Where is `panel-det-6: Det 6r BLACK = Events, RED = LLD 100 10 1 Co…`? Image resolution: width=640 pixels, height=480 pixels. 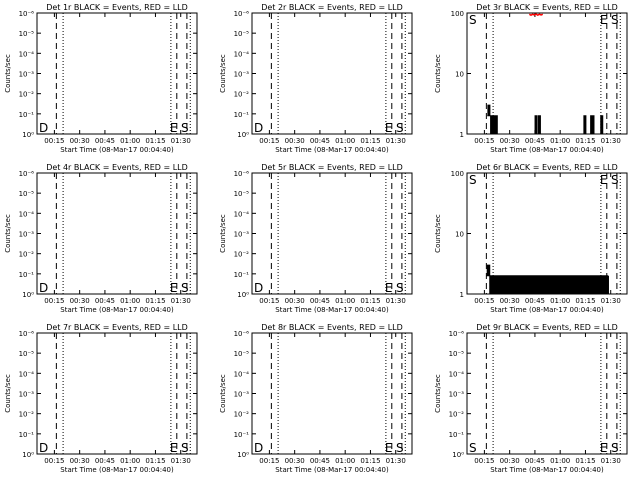
panel-det-6: Det 6r BLACK = Events, RED = LLD 100 10 1 Co… is located at coordinates (531, 238).